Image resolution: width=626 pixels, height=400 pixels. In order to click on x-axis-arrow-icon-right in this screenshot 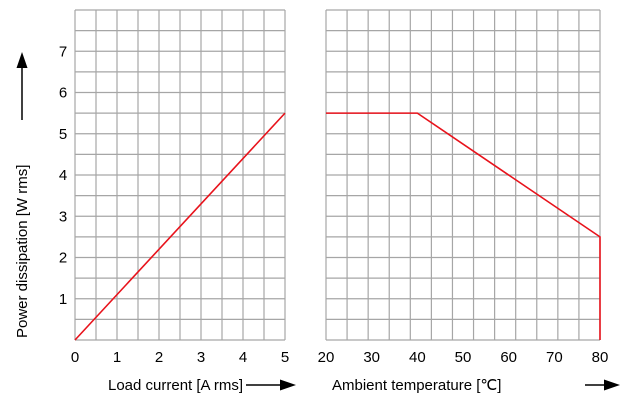, I will do `click(602, 385)`.